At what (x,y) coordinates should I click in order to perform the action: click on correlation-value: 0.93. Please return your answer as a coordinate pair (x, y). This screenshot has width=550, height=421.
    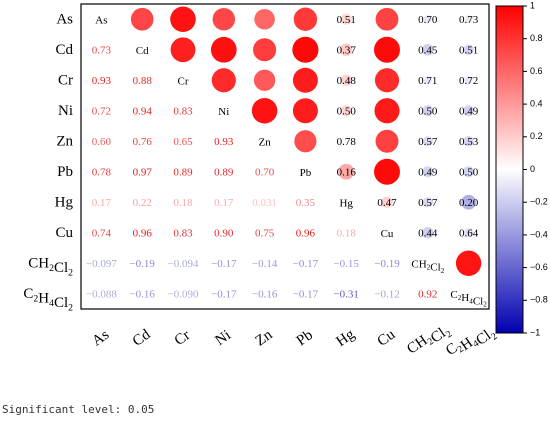
    Looking at the image, I should click on (224, 142).